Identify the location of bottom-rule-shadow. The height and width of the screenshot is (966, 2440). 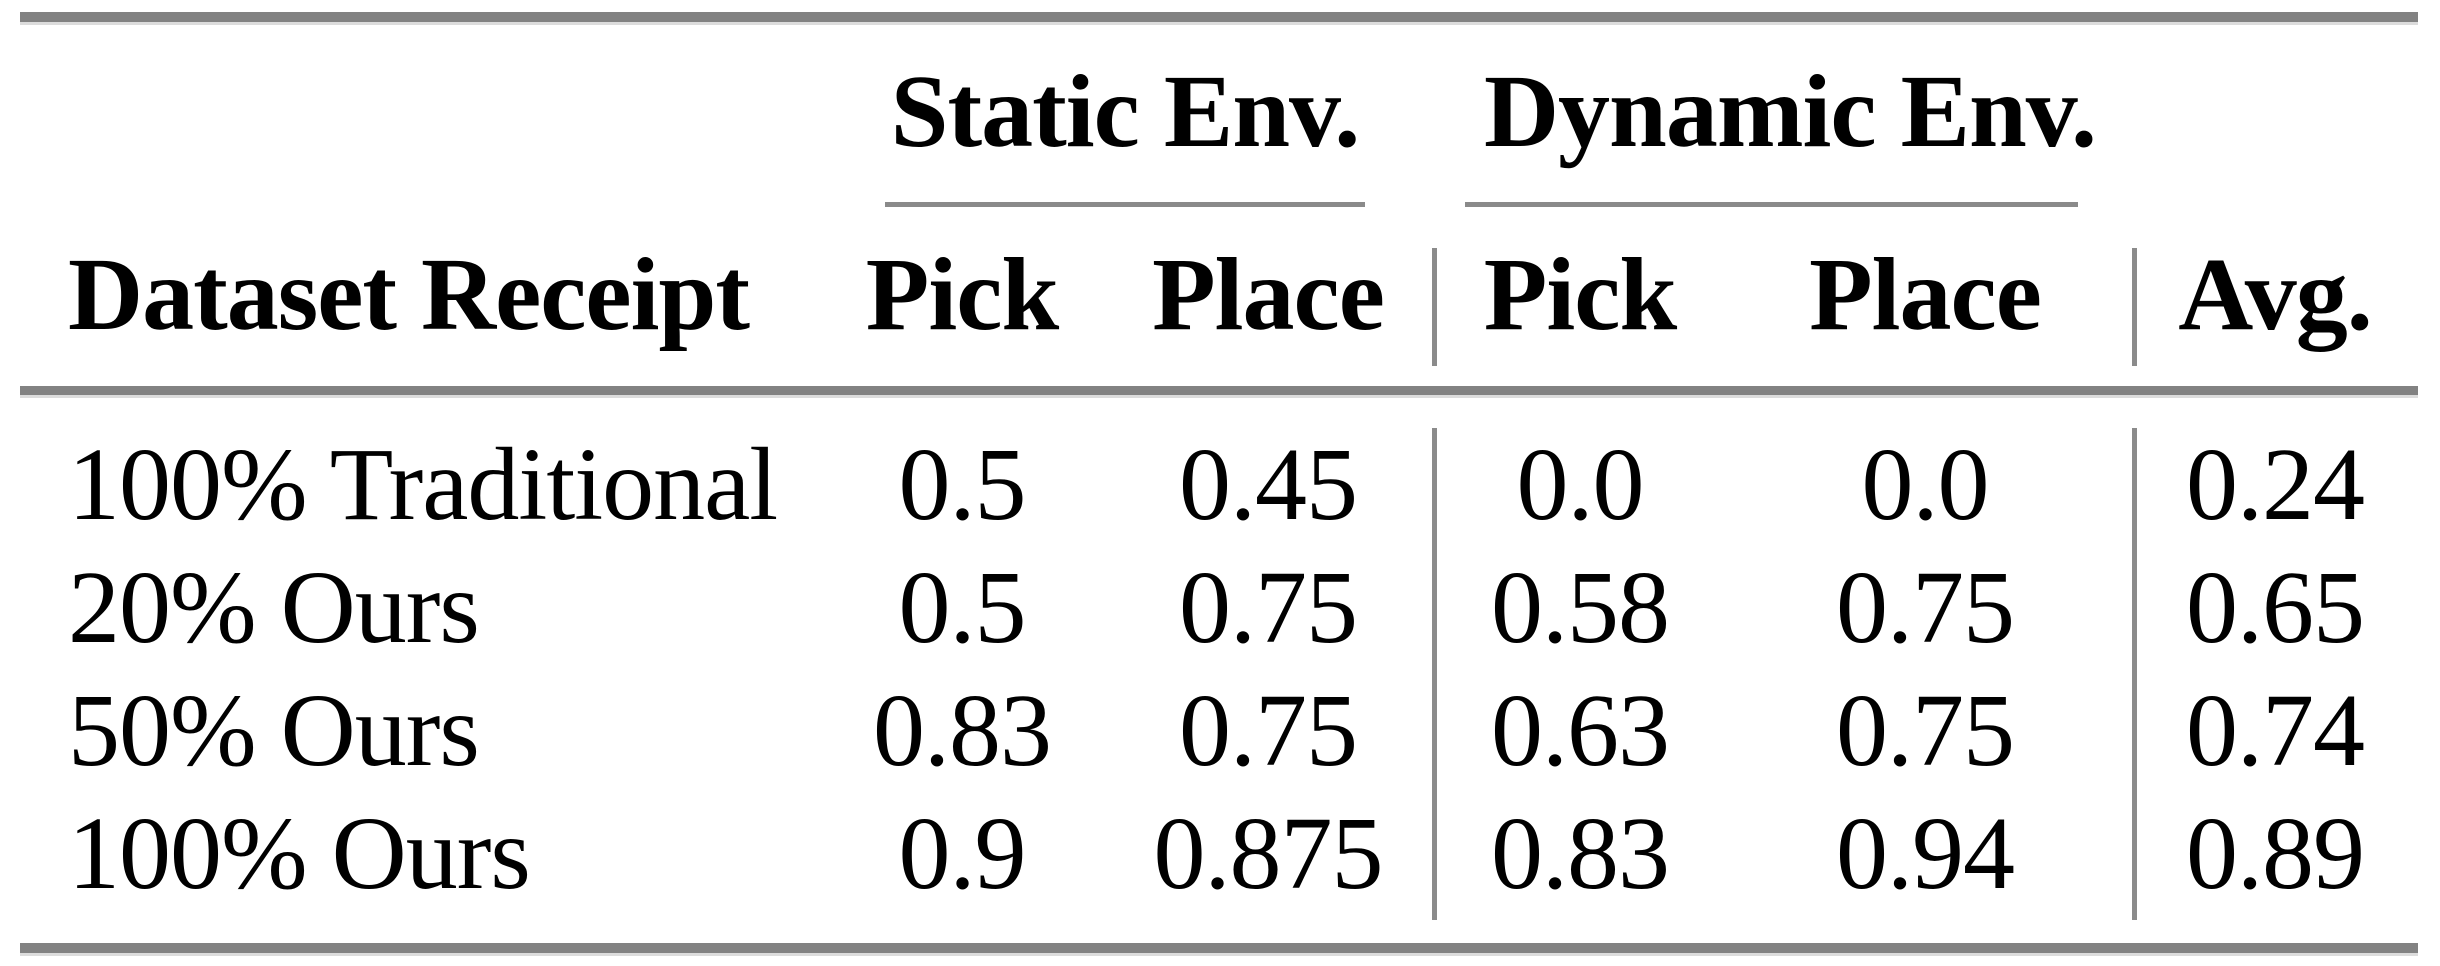
(1219, 954).